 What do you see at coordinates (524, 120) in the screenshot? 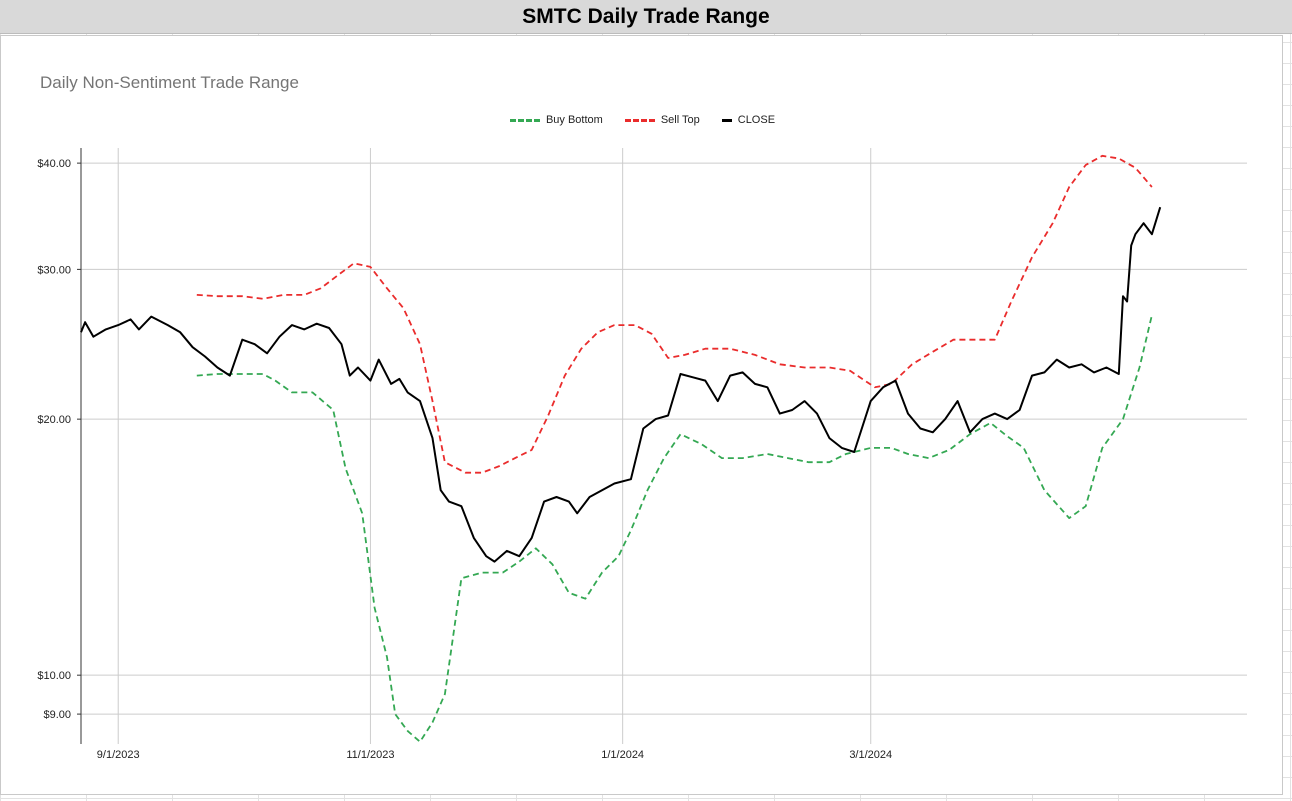
I see `legend-swatch-buy-bottom` at bounding box center [524, 120].